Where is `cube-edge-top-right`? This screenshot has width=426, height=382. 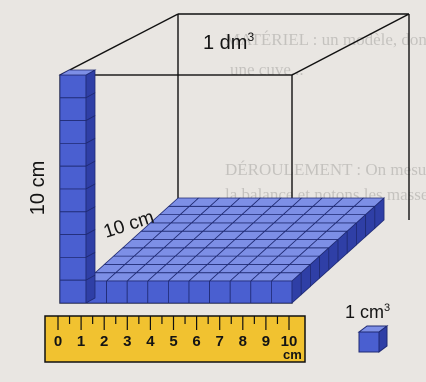 cube-edge-top-right is located at coordinates (350, 44).